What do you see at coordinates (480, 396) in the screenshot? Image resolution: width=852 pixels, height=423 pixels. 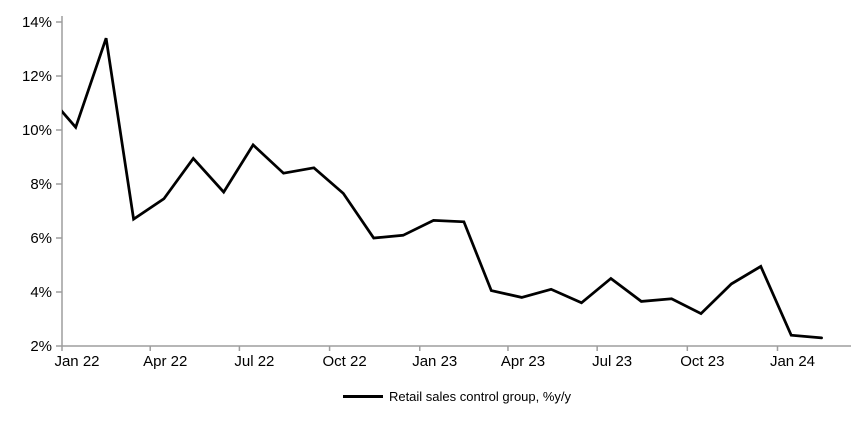 I see `legend-label: Retail sales control group, %y/y` at bounding box center [480, 396].